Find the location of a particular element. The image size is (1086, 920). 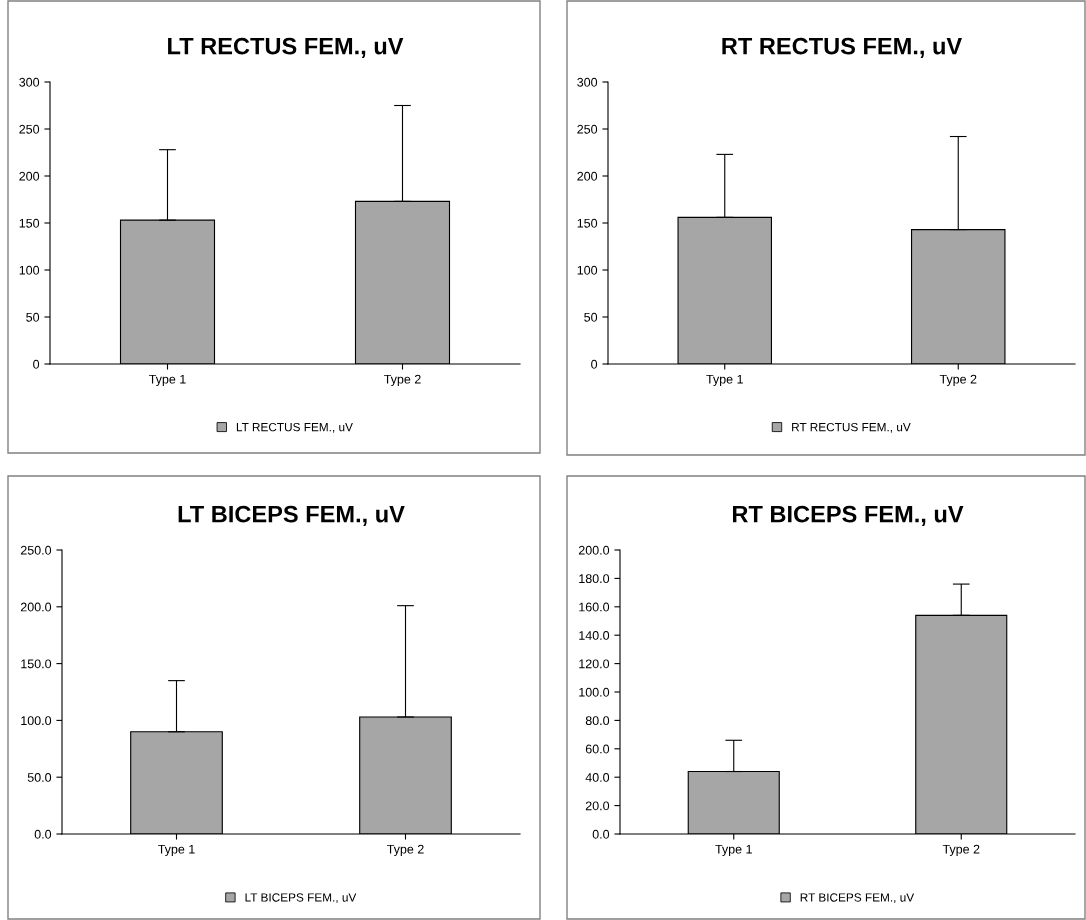

y-tick-label: 160.0 is located at coordinates (594, 607).